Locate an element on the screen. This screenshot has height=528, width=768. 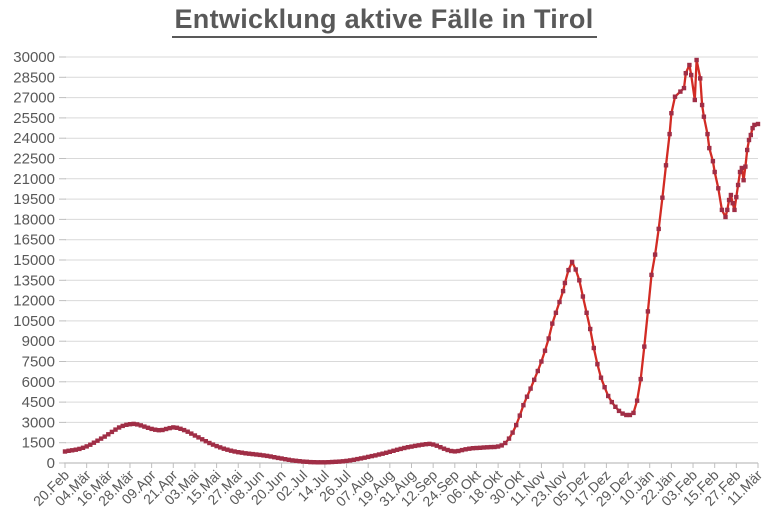
y-tick-label: 1500 is located at coordinates (38, 443).